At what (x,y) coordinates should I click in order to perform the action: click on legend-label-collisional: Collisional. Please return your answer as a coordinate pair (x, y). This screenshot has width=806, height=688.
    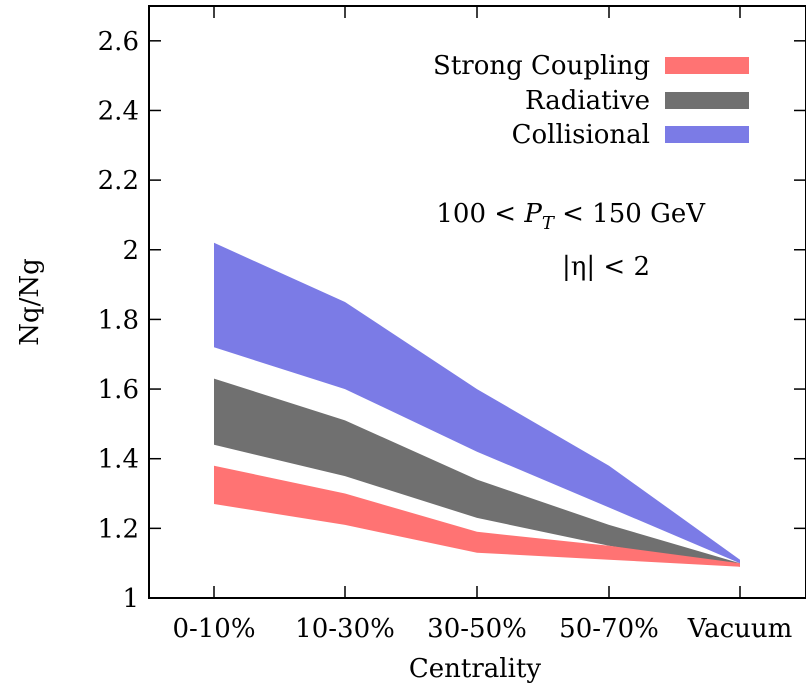
    Looking at the image, I should click on (581, 135).